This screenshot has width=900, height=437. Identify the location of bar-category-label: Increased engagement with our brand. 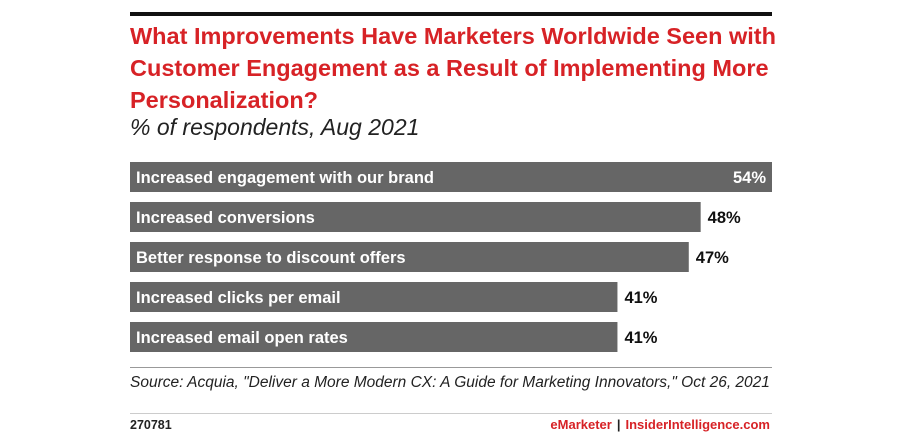
(285, 178).